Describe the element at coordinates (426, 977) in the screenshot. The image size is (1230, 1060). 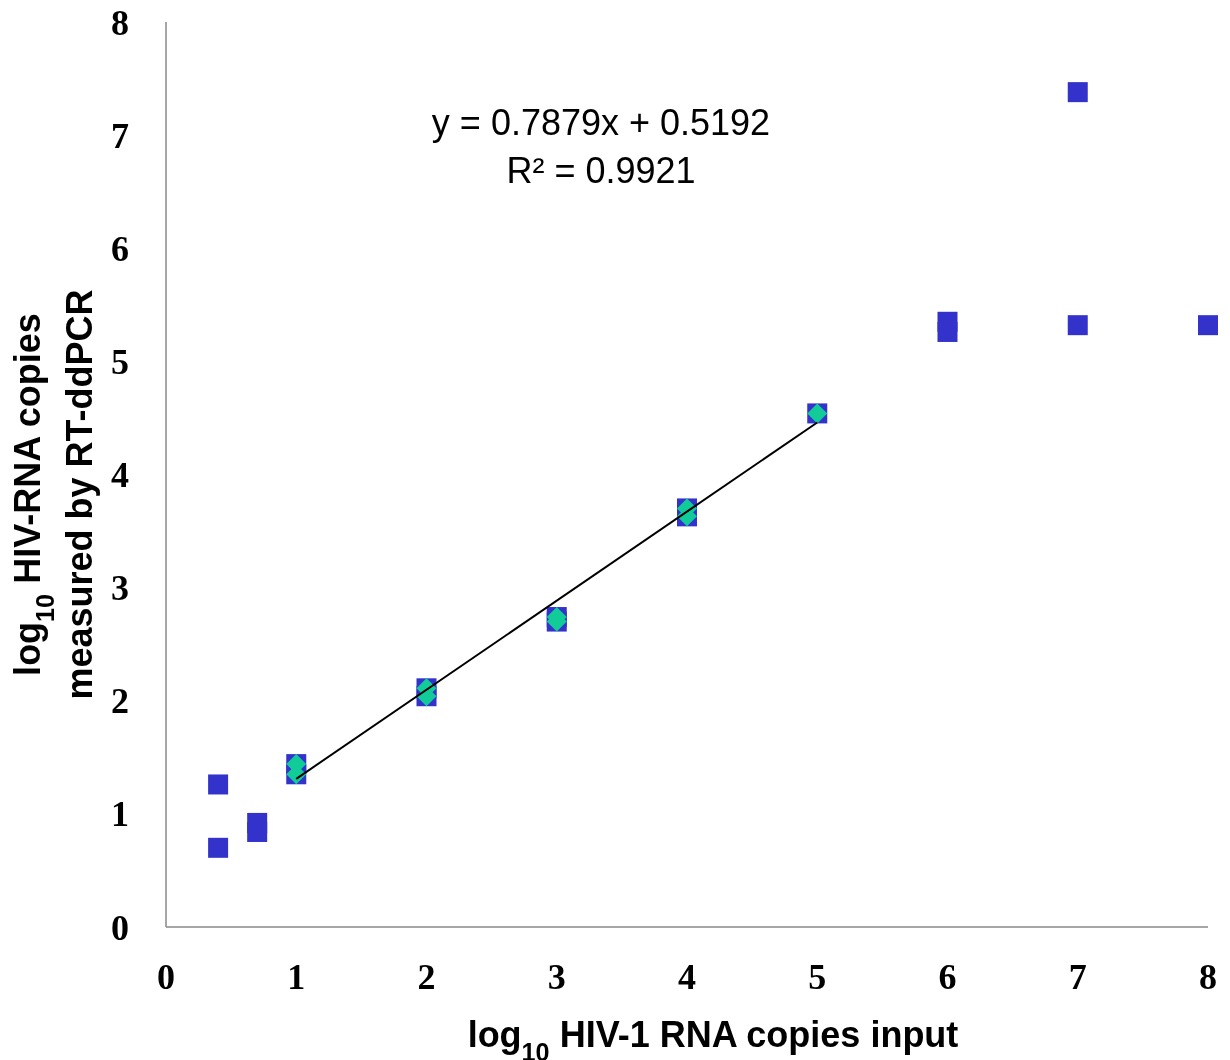
I see `x-tick-label: 2` at that location.